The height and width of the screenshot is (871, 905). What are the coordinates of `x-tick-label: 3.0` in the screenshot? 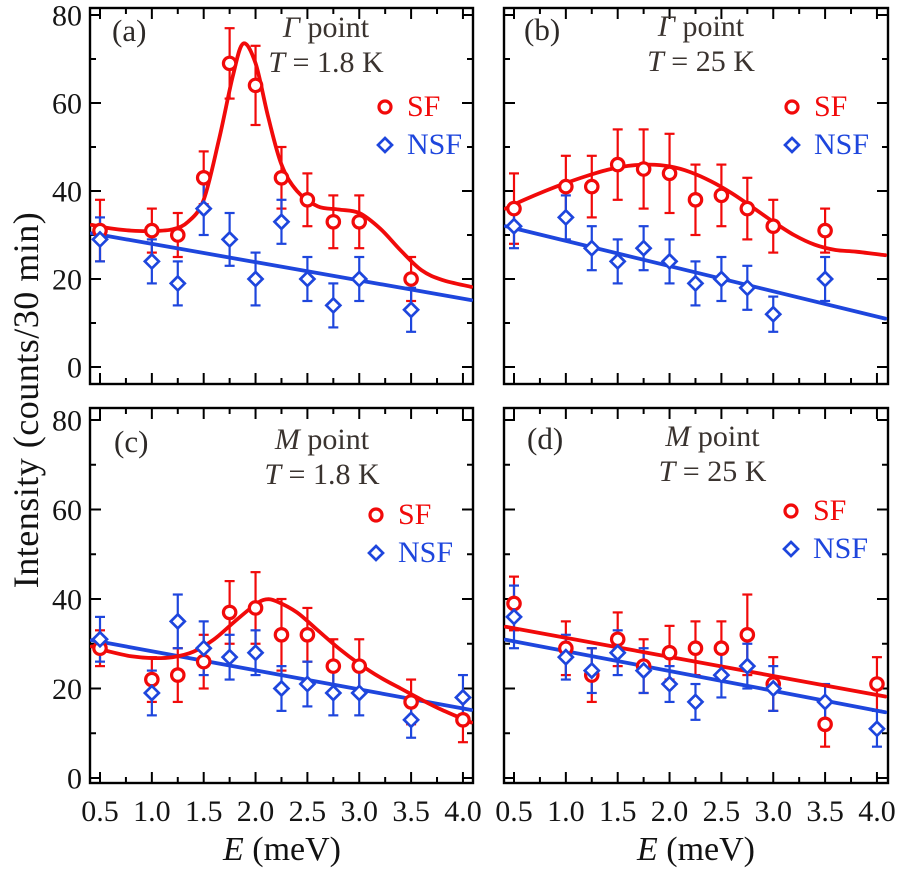 It's located at (774, 811).